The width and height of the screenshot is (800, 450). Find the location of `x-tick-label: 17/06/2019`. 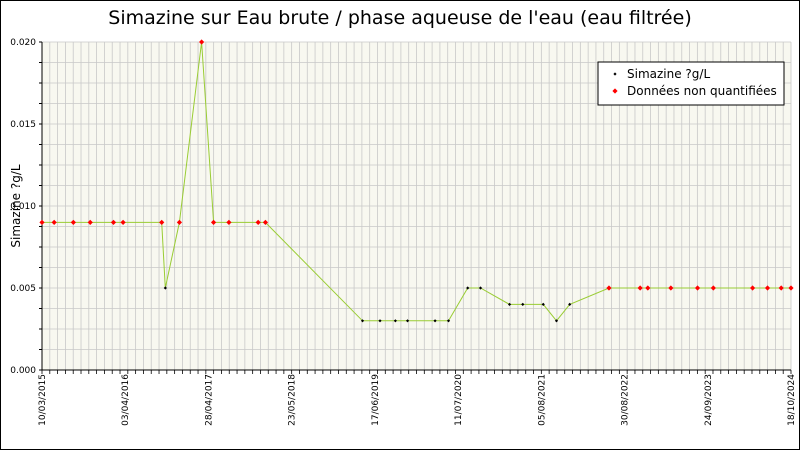

x-tick-label: 17/06/2019 is located at coordinates (376, 400).